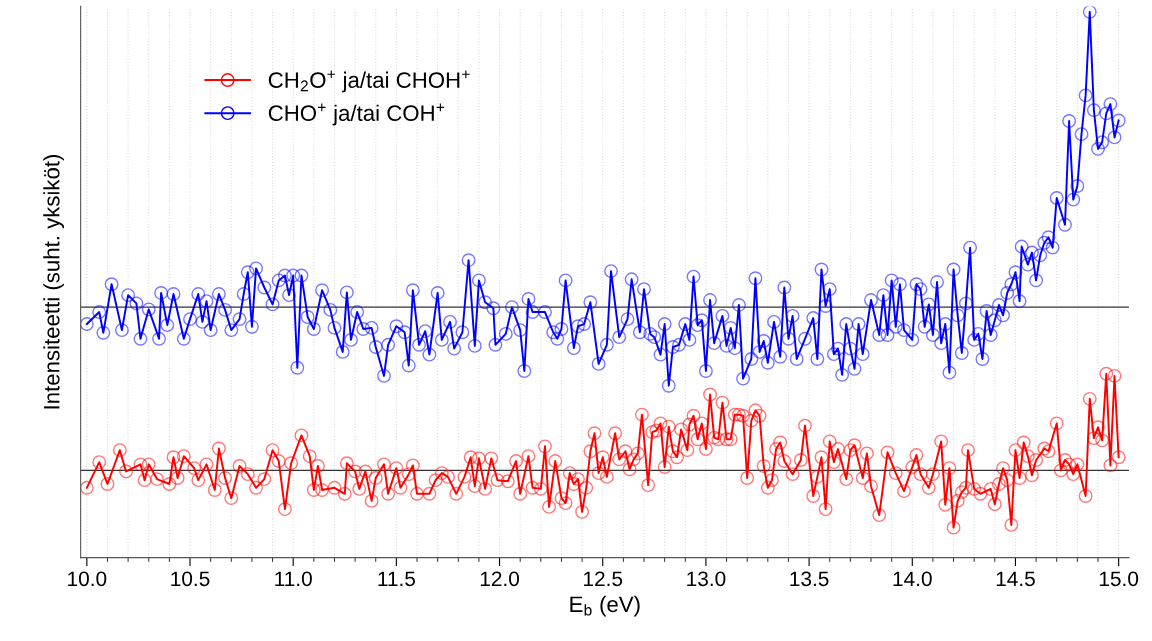 The height and width of the screenshot is (641, 1152). Describe the element at coordinates (706, 579) in the screenshot. I see `x-tick-label: 13.0` at that location.